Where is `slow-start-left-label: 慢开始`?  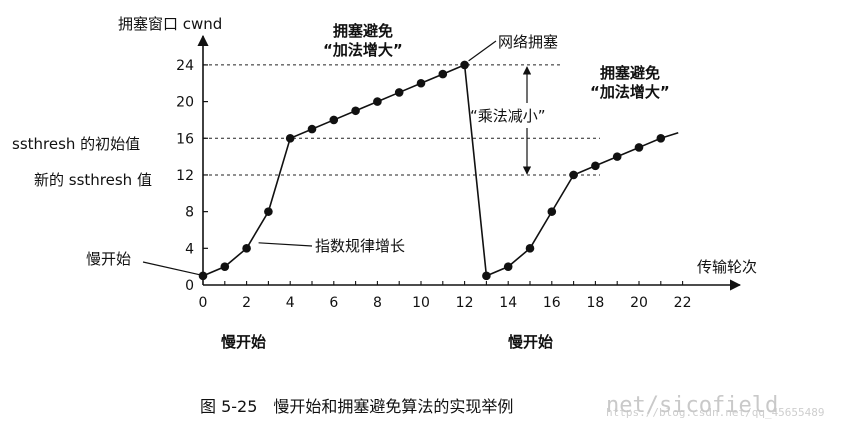 slow-start-left-label: 慢开始 is located at coordinates (108, 259).